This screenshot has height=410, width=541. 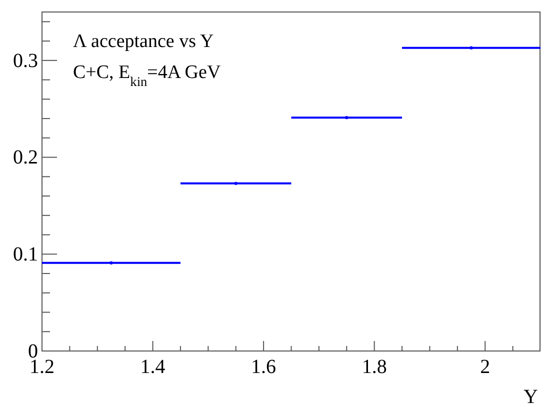 I want to click on y-tick-label: 0.1, so click(x=25, y=255).